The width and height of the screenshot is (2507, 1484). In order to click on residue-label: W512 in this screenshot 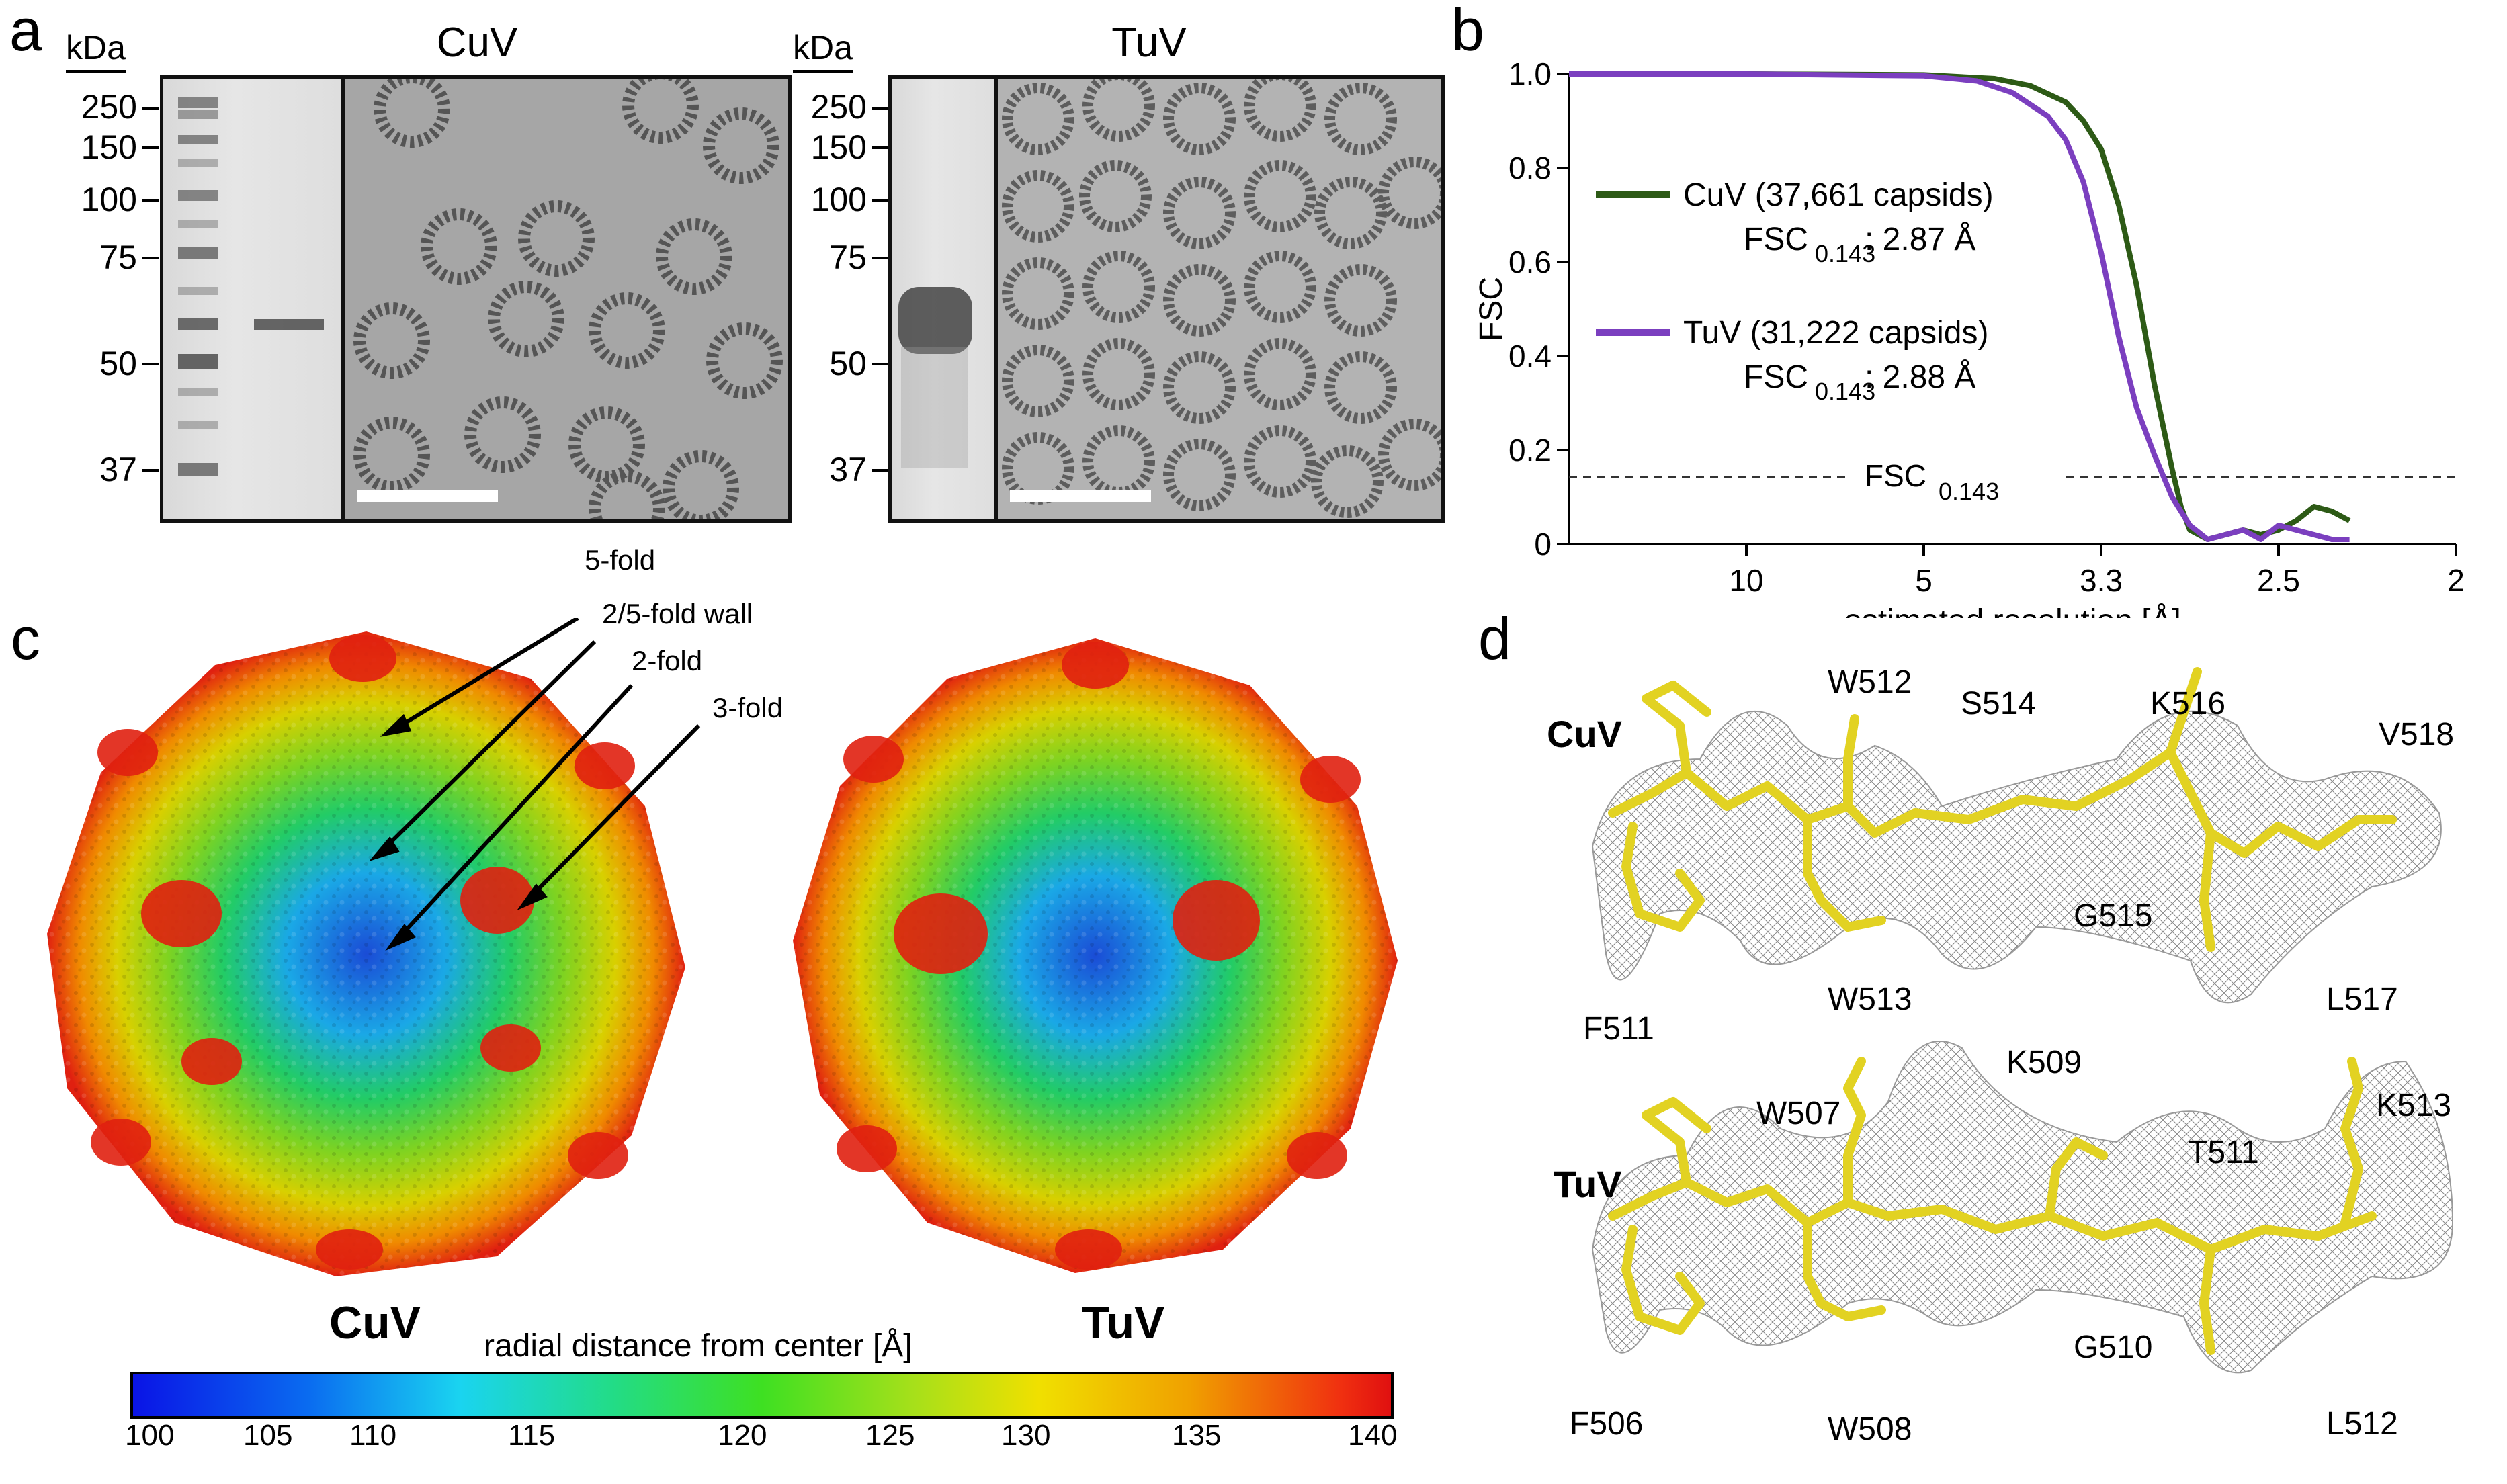, I will do `click(1870, 682)`.